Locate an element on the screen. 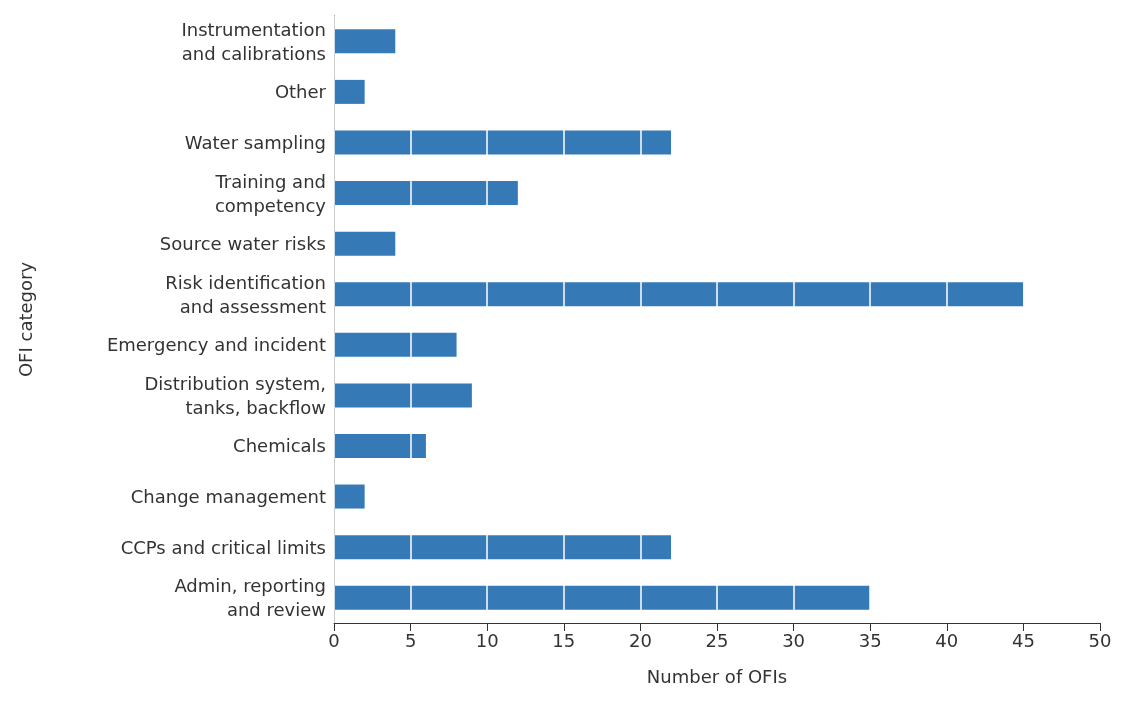 The image size is (1129, 713). x-tick-label: 30 is located at coordinates (794, 640).